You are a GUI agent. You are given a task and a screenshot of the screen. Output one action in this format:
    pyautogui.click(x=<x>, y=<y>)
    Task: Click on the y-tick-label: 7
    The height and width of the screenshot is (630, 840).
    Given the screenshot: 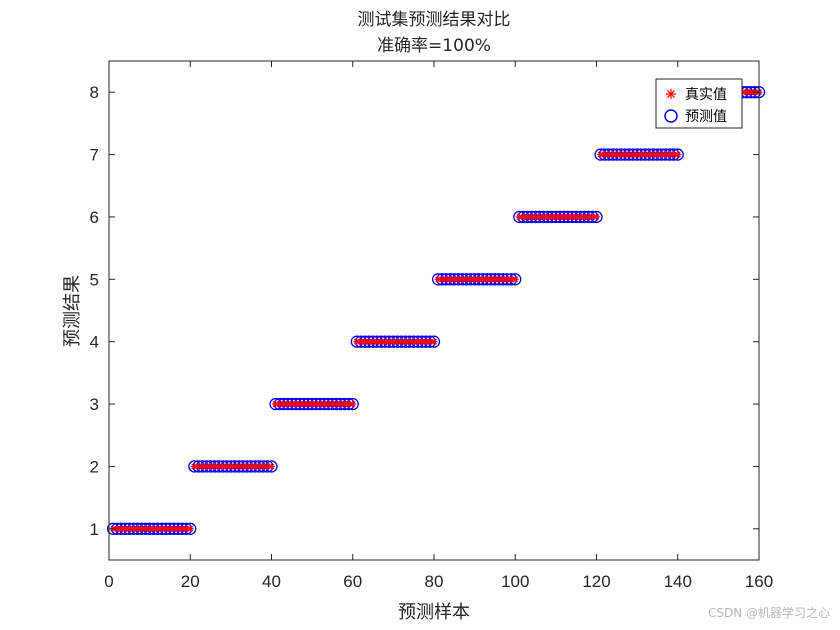 What is the action you would take?
    pyautogui.click(x=94, y=155)
    